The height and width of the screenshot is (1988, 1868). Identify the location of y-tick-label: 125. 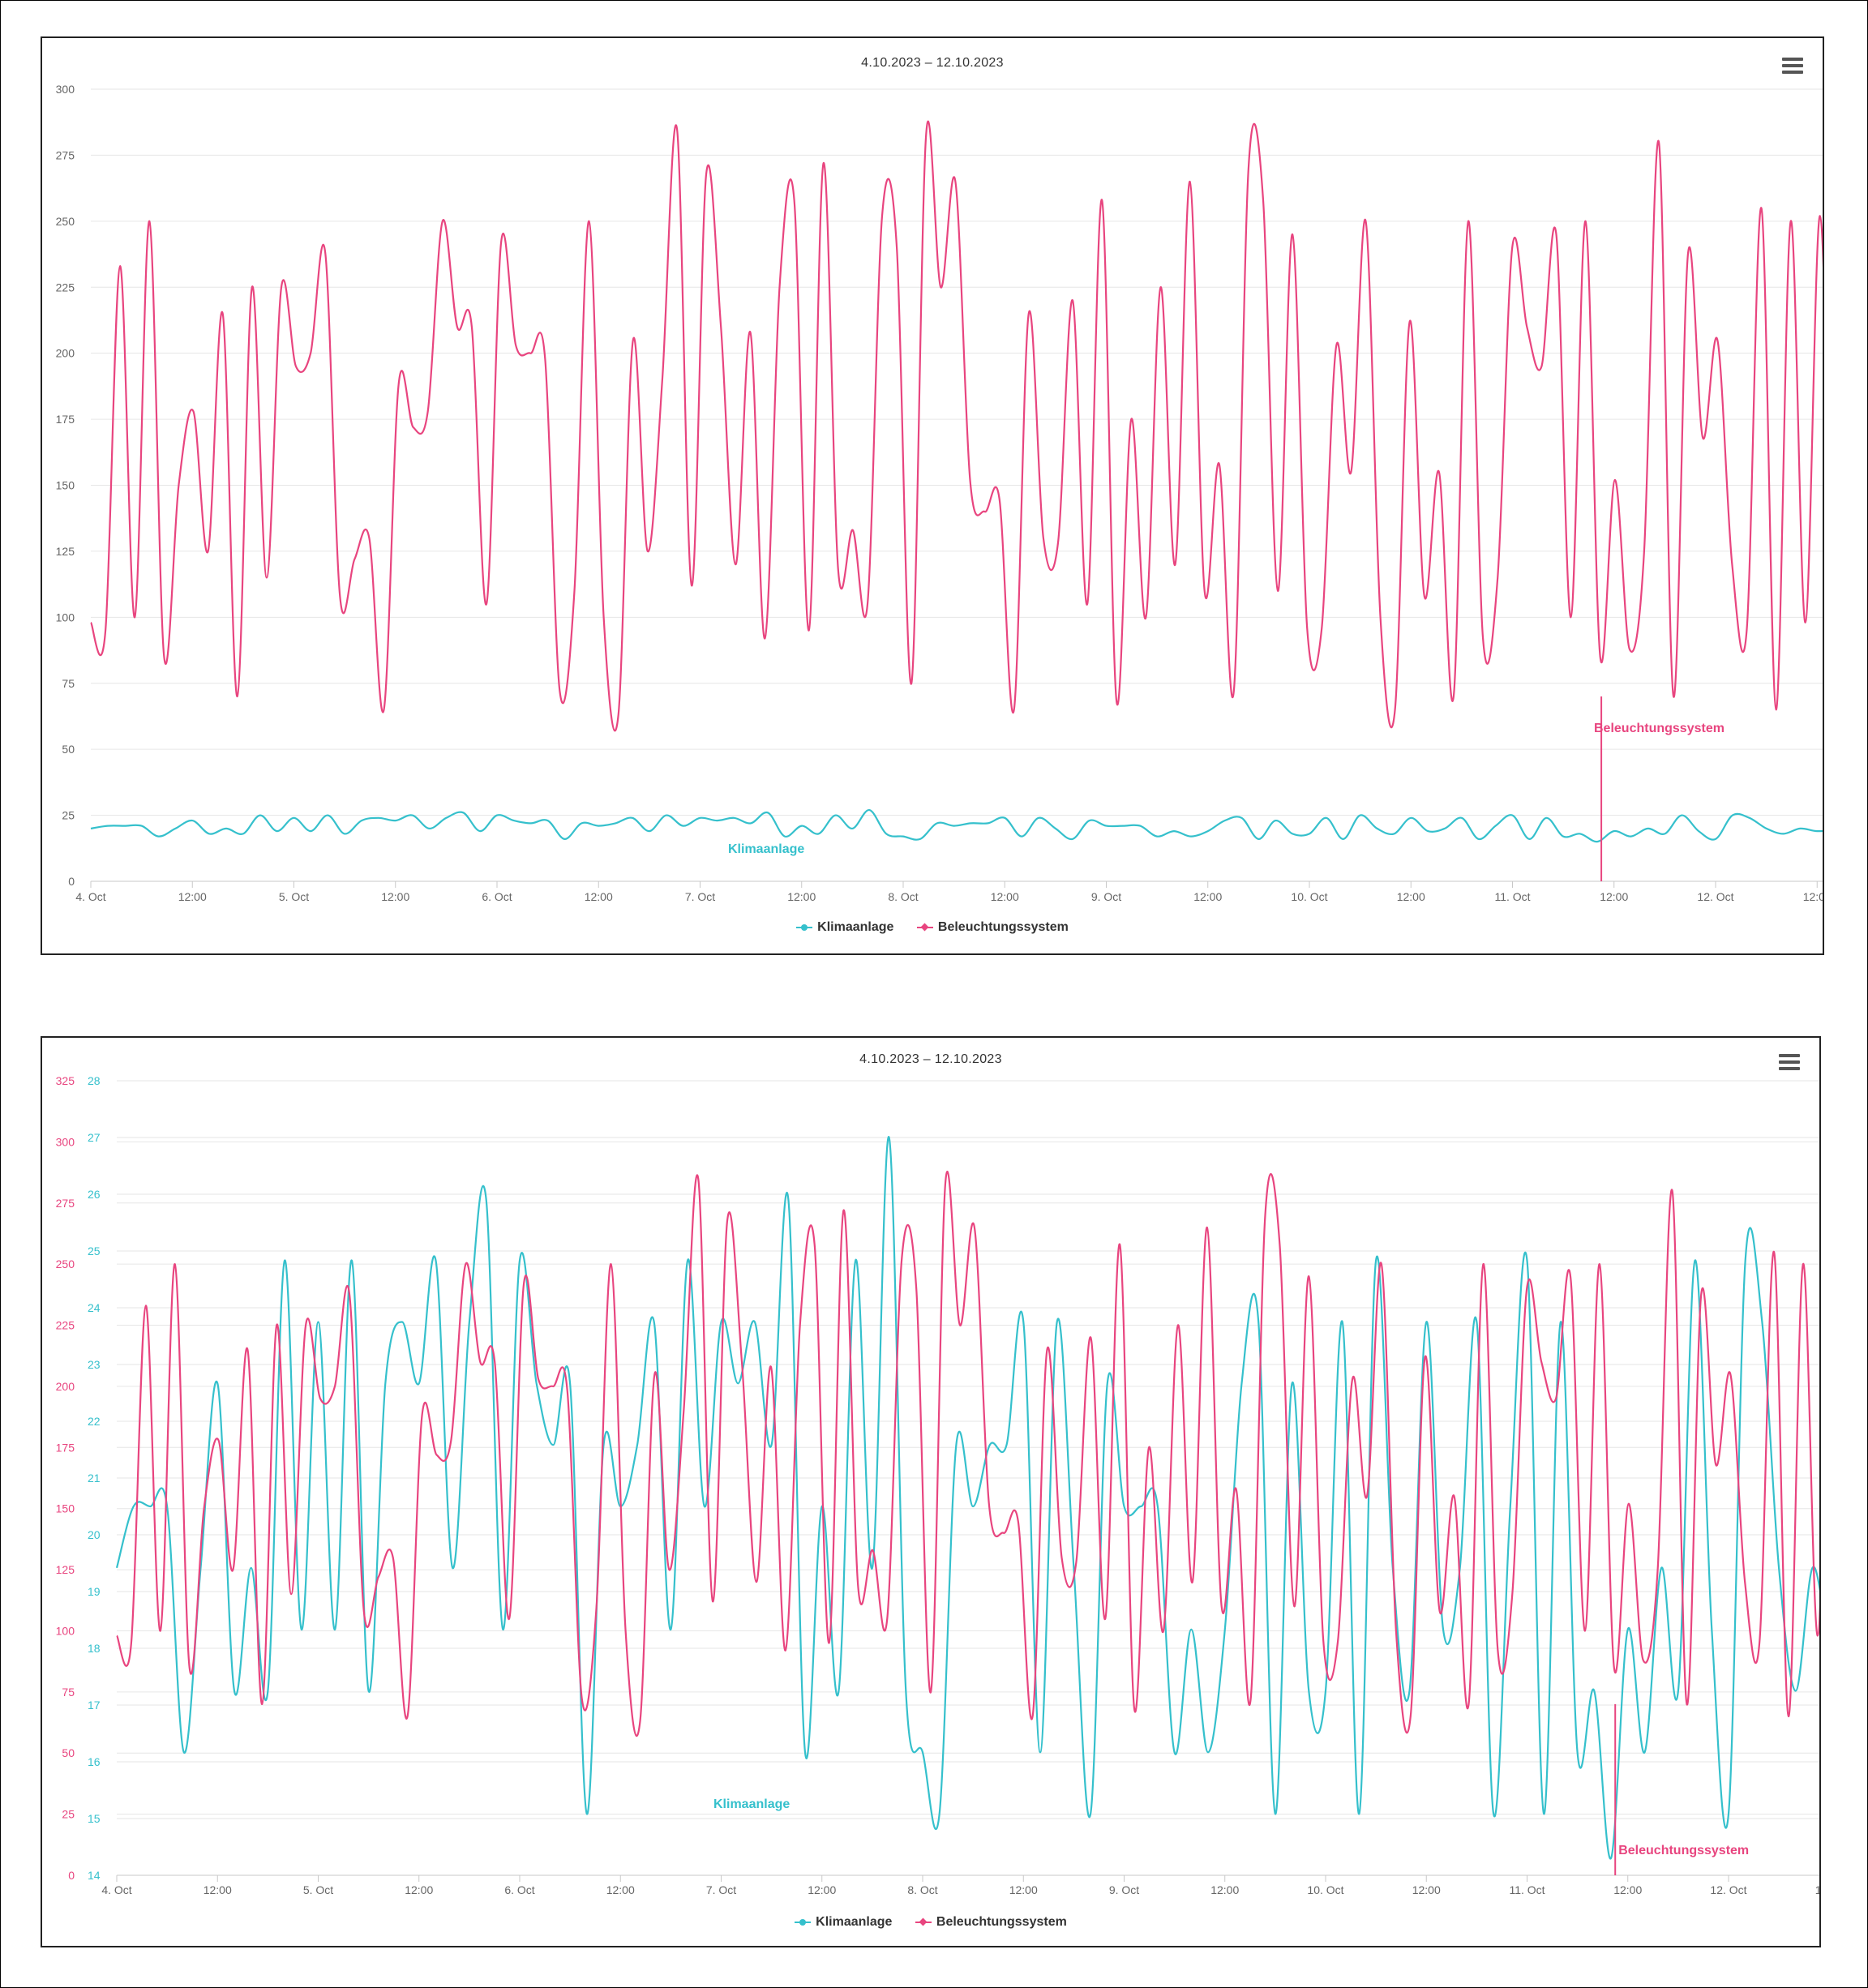
(65, 551).